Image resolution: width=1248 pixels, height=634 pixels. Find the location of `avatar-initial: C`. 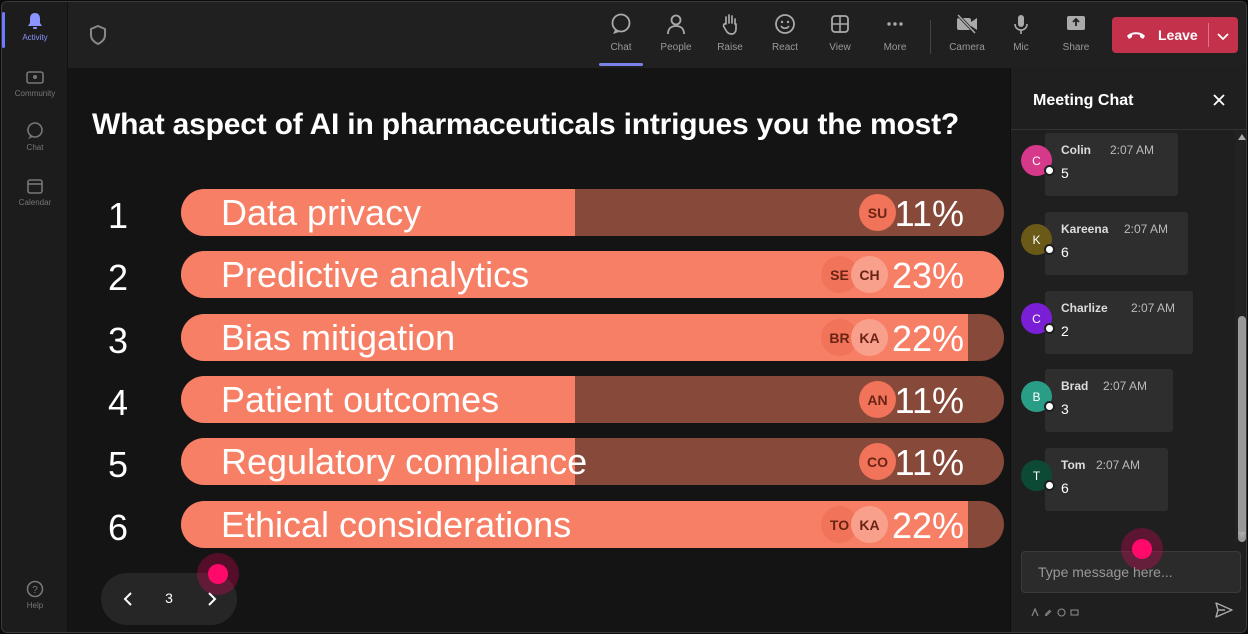

avatar-initial: C is located at coordinates (1036, 160).